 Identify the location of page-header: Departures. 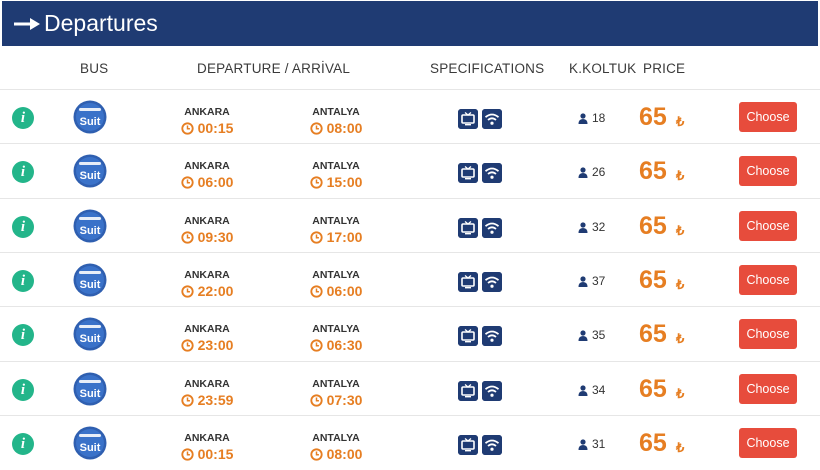
(410, 23).